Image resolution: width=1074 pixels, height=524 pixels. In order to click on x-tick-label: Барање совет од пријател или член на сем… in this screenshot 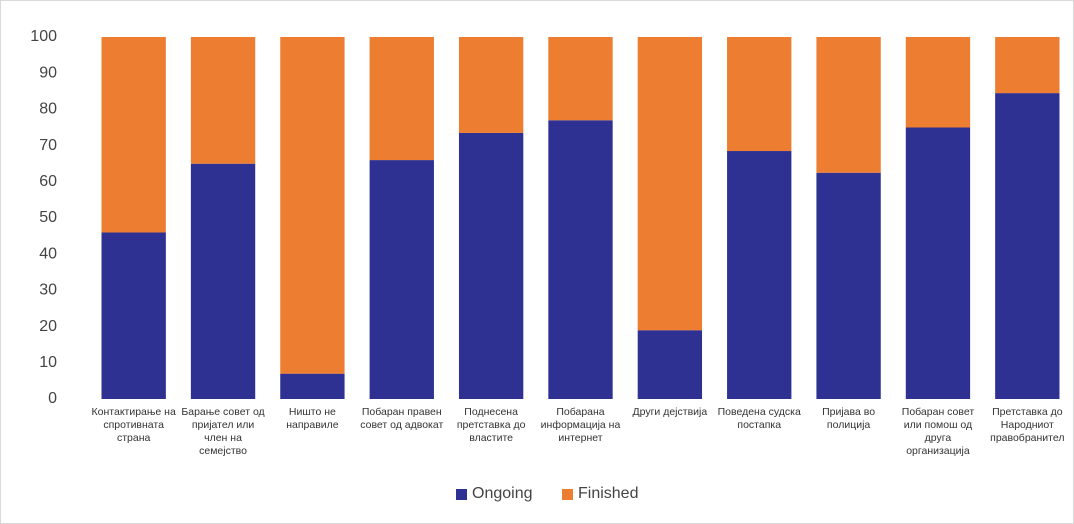, I will do `click(223, 431)`.